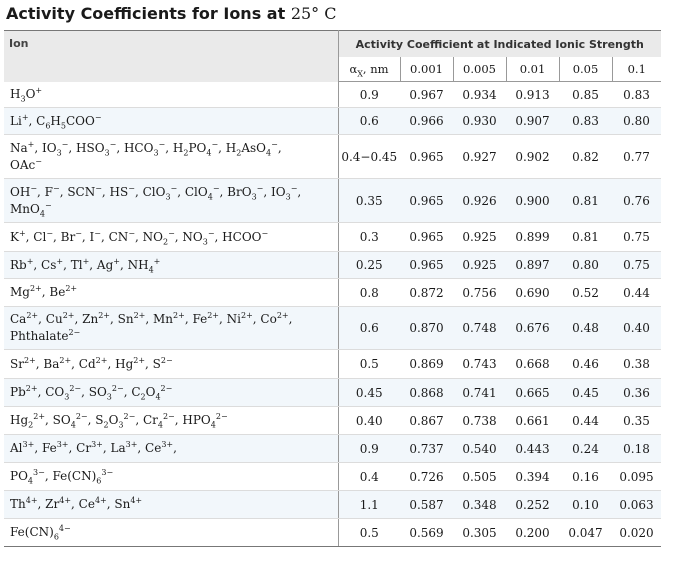 The height and width of the screenshot is (564, 676). What do you see at coordinates (426, 504) in the screenshot?
I see `value-cell: 0.587` at bounding box center [426, 504].